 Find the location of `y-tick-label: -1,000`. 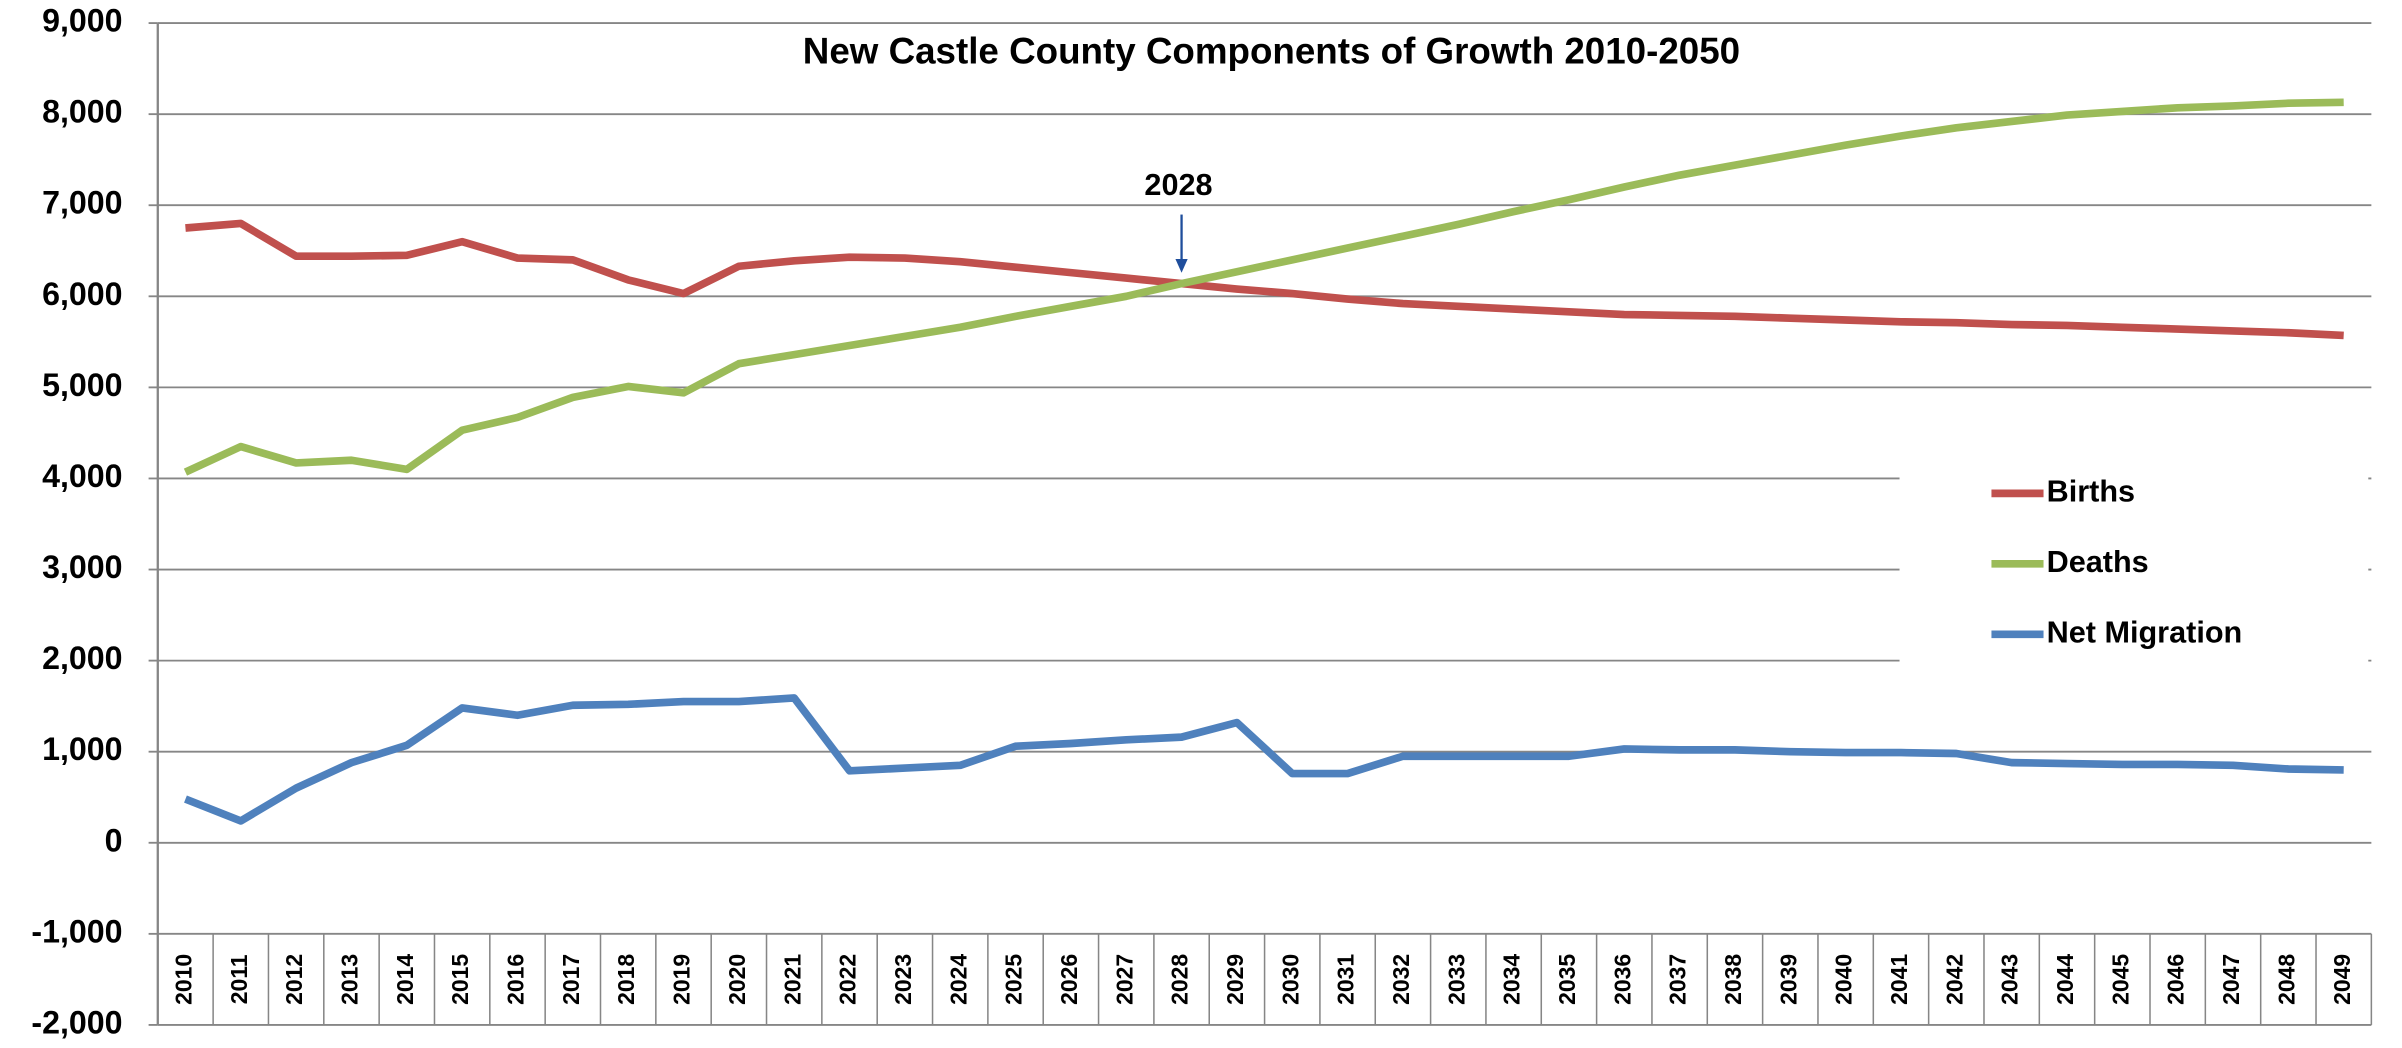

y-tick-label: -1,000 is located at coordinates (76, 931).